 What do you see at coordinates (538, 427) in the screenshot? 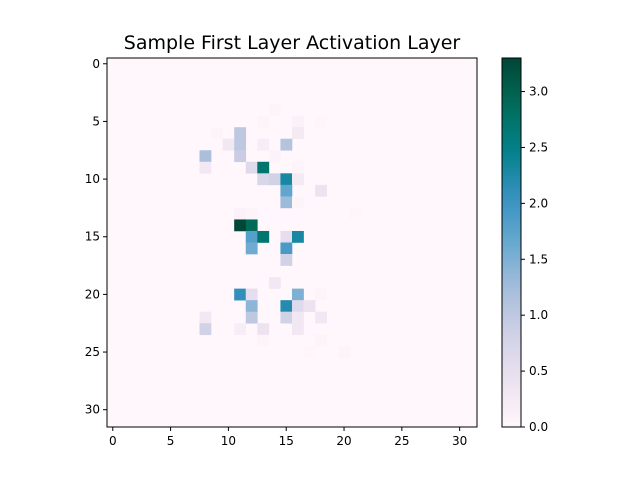
I see `colorbar-tick-label: 0.0` at bounding box center [538, 427].